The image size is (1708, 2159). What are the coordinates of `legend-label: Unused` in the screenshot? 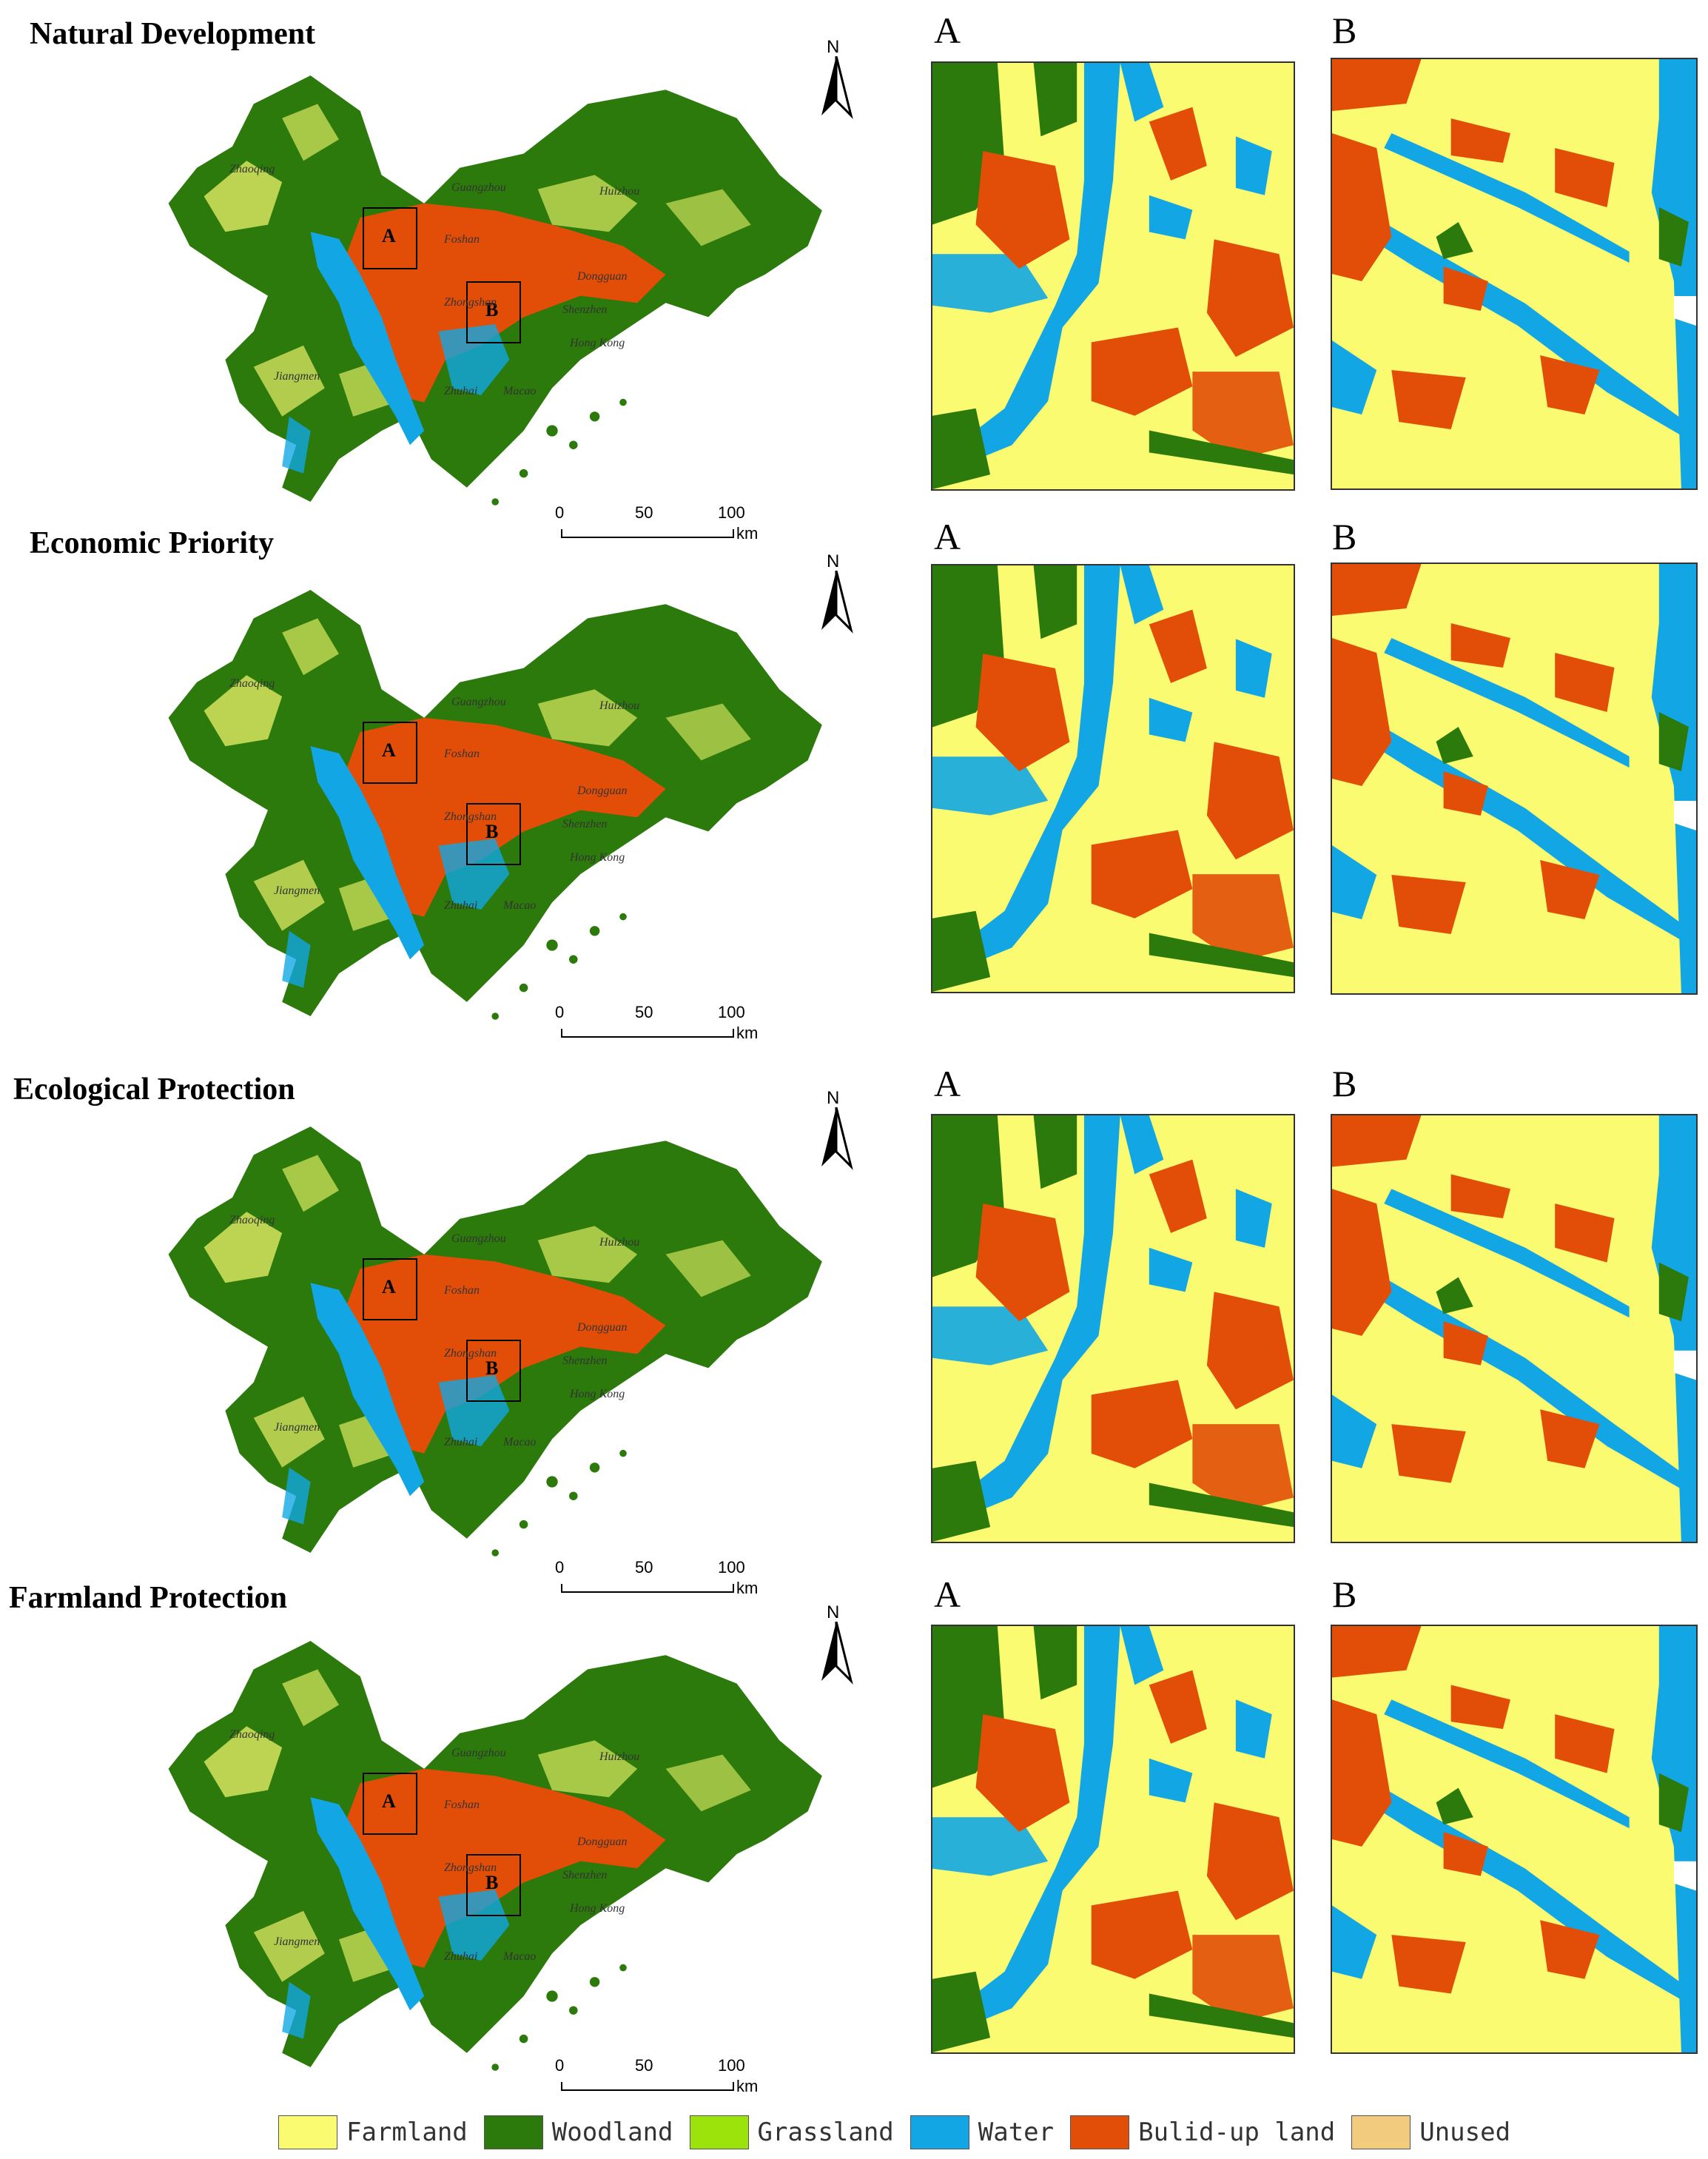 It's located at (1465, 2132).